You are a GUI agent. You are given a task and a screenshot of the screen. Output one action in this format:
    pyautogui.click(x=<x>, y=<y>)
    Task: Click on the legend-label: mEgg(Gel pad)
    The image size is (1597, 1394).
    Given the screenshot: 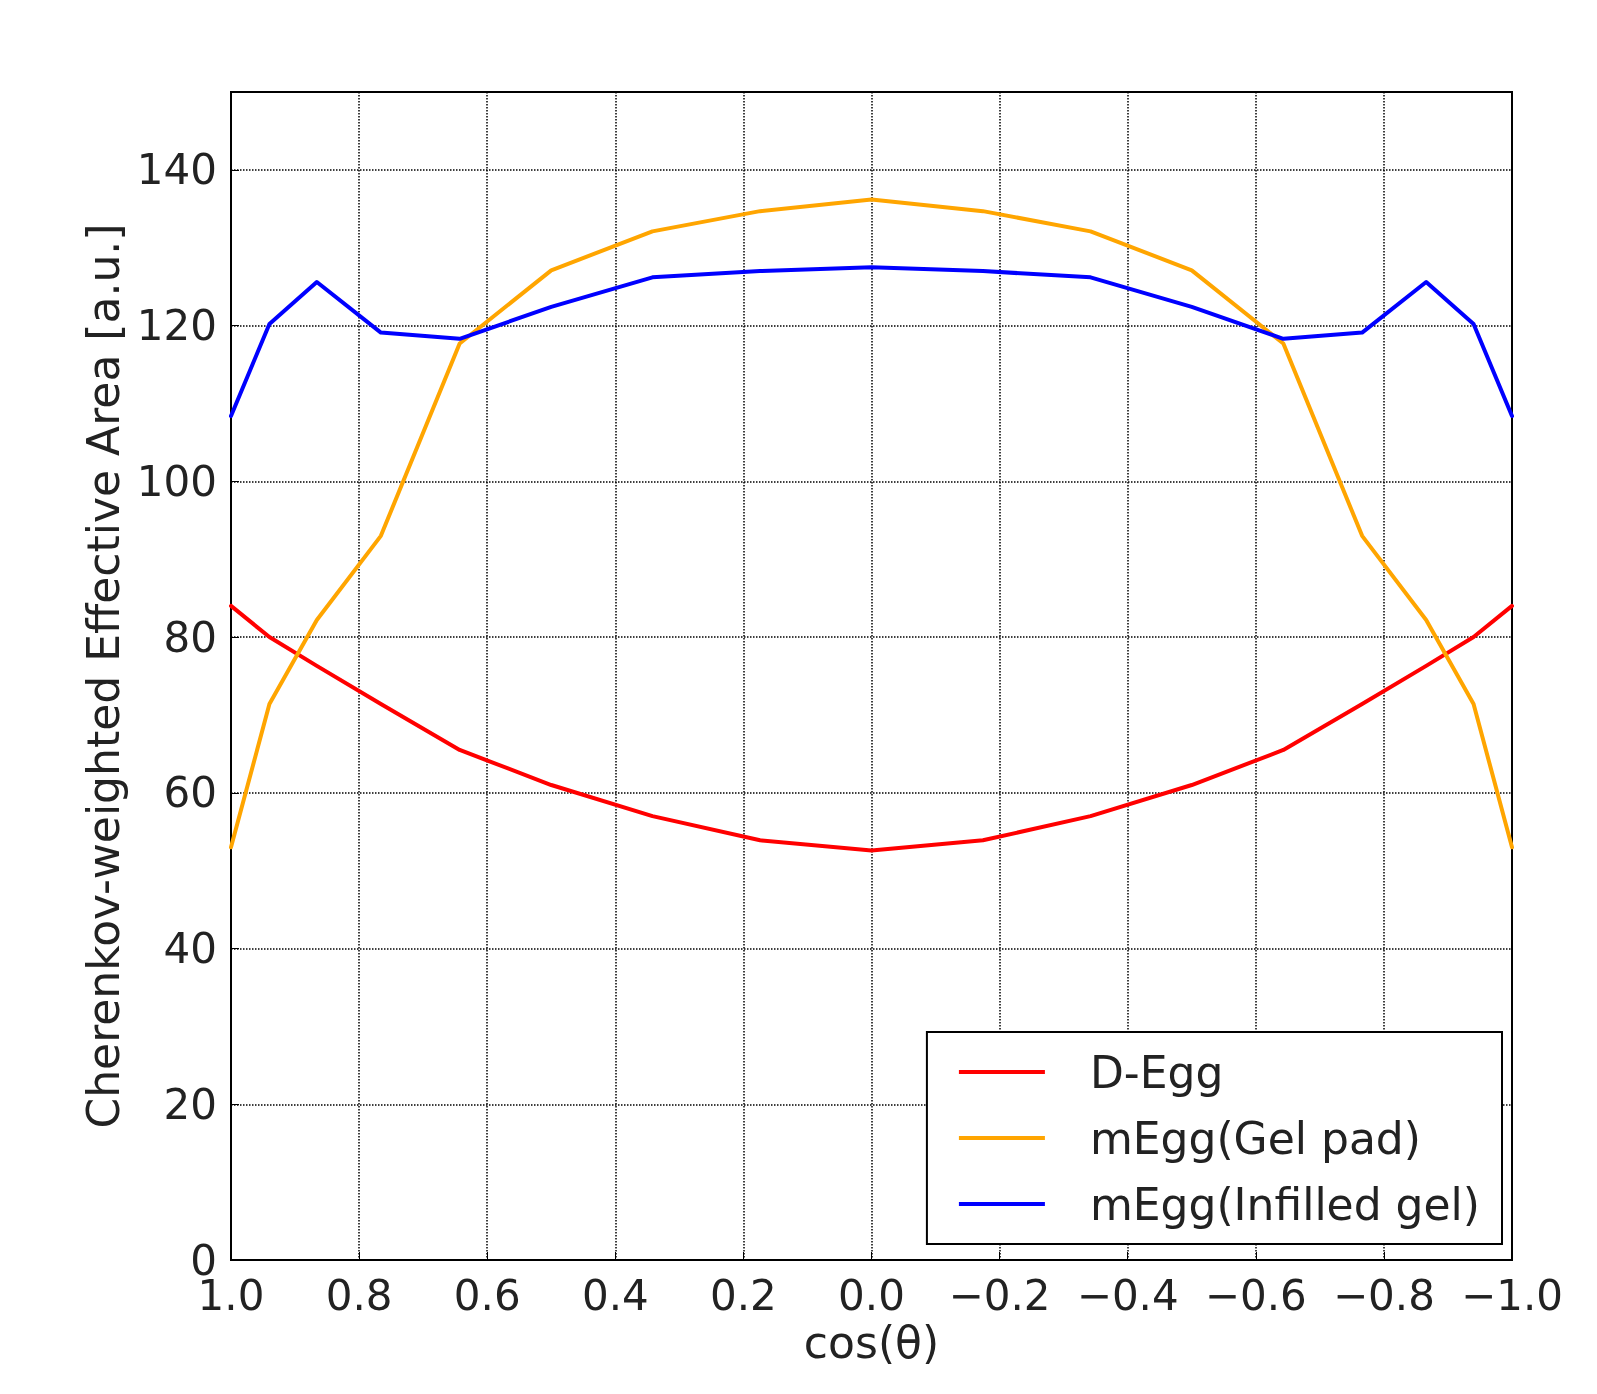 What is the action you would take?
    pyautogui.click(x=1255, y=1138)
    